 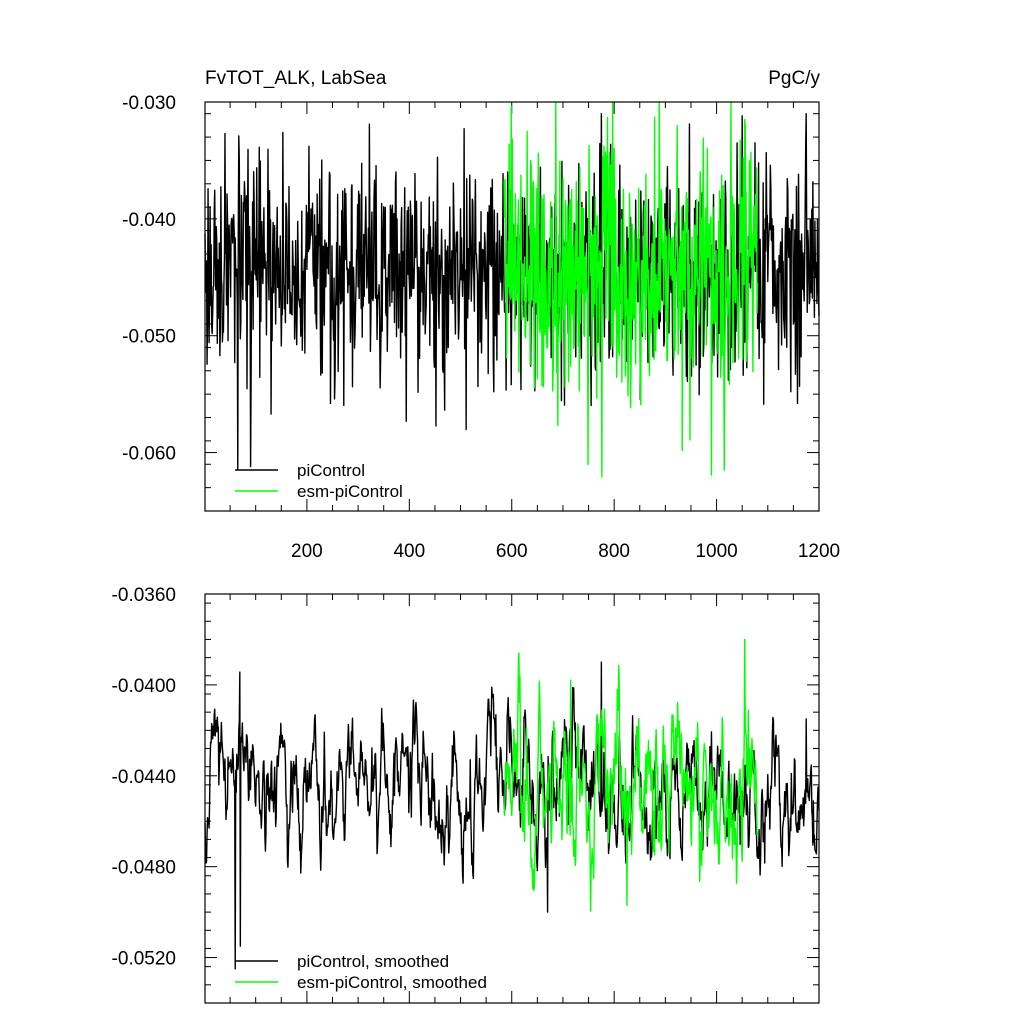 What do you see at coordinates (631, 775) in the screenshot?
I see `series-line-esm-picontrol-smoothed` at bounding box center [631, 775].